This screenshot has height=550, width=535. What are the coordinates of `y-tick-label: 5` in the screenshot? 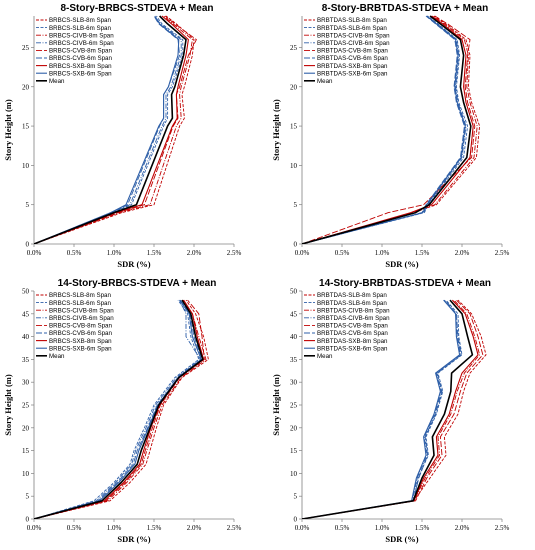 It's located at (28, 205).